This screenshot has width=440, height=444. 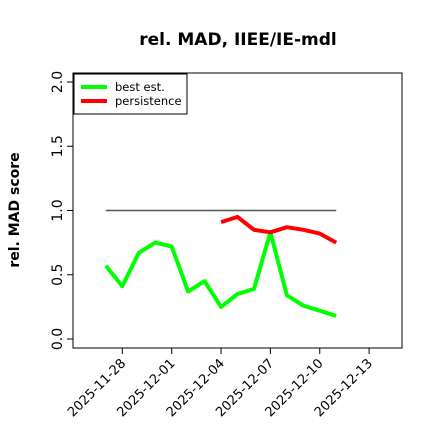 What do you see at coordinates (279, 229) in the screenshot?
I see `series-line-persistence` at bounding box center [279, 229].